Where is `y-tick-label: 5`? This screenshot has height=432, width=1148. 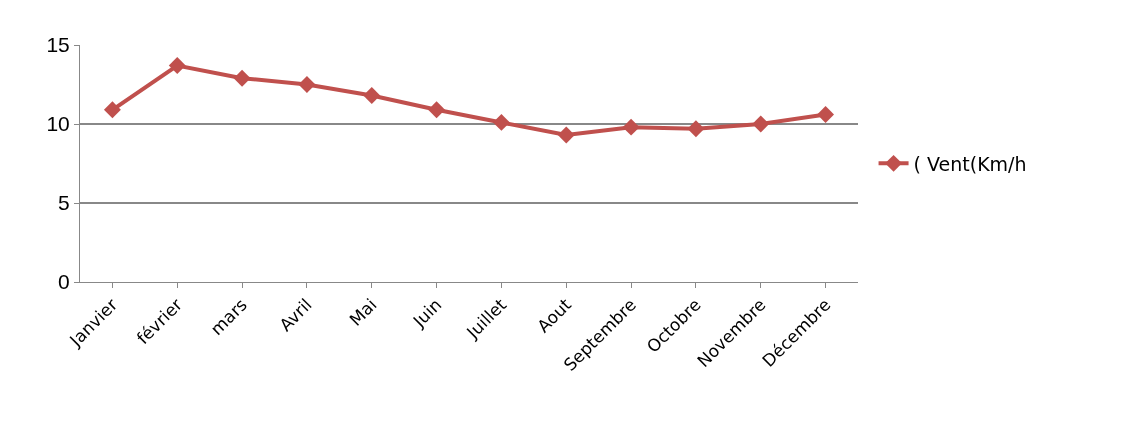 y-tick-label: 5 is located at coordinates (64, 203).